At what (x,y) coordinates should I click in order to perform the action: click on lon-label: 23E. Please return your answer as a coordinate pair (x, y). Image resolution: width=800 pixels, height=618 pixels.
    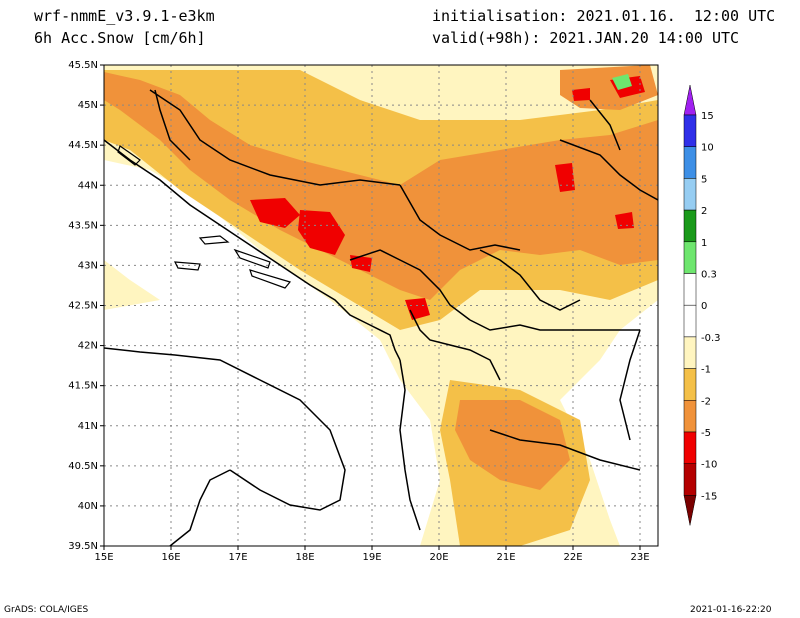
    Looking at the image, I should click on (639, 557).